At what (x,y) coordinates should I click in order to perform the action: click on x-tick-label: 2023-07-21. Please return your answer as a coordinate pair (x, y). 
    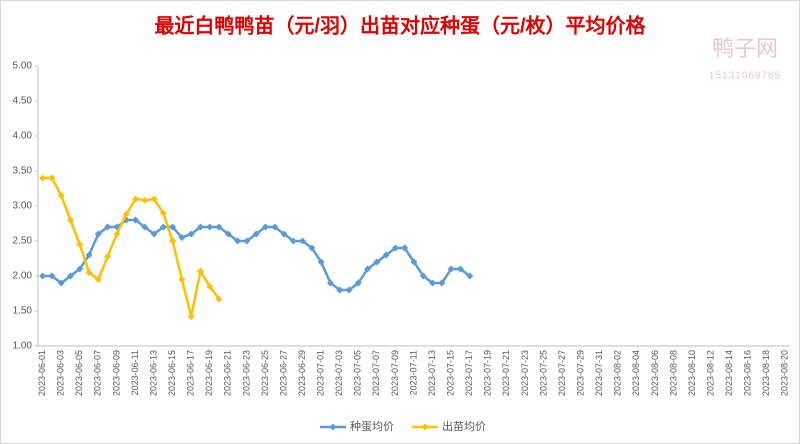
    Looking at the image, I should click on (506, 373).